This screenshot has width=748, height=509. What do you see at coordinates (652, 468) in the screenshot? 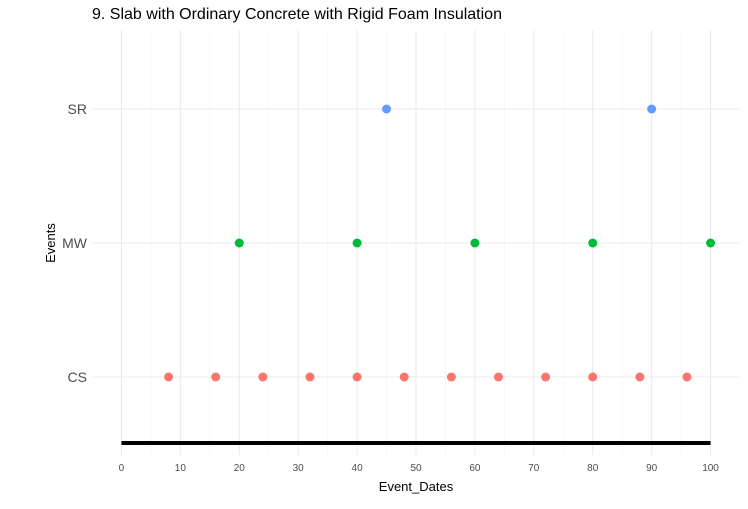
I see `x-tick-label: 90` at bounding box center [652, 468].